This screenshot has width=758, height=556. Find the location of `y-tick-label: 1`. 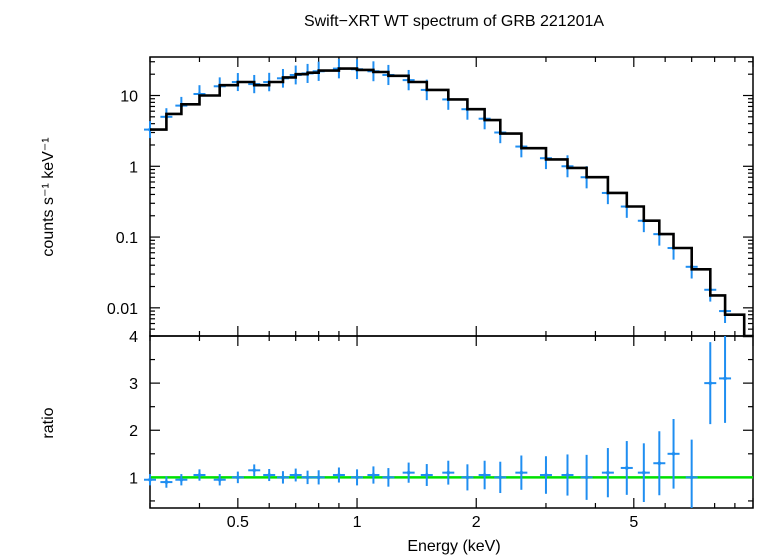

y-tick-label: 1 is located at coordinates (133, 167).